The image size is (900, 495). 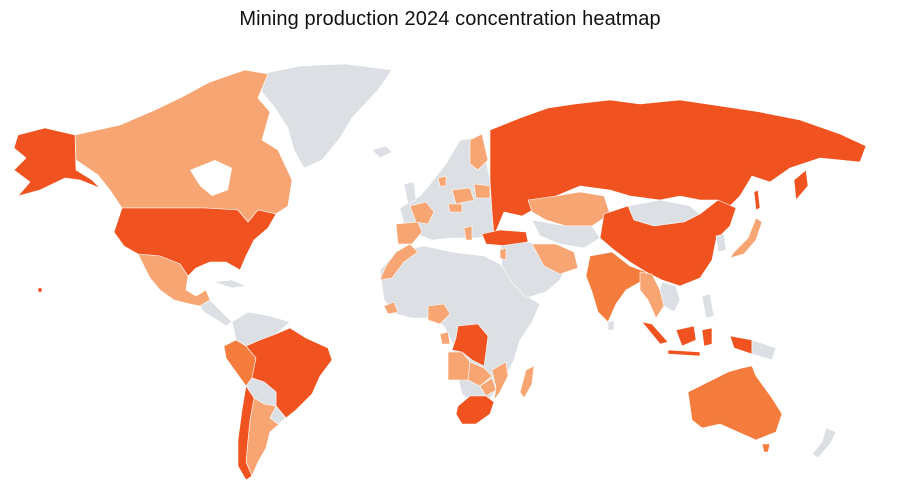 What do you see at coordinates (503, 254) in the screenshot?
I see `region-israel` at bounding box center [503, 254].